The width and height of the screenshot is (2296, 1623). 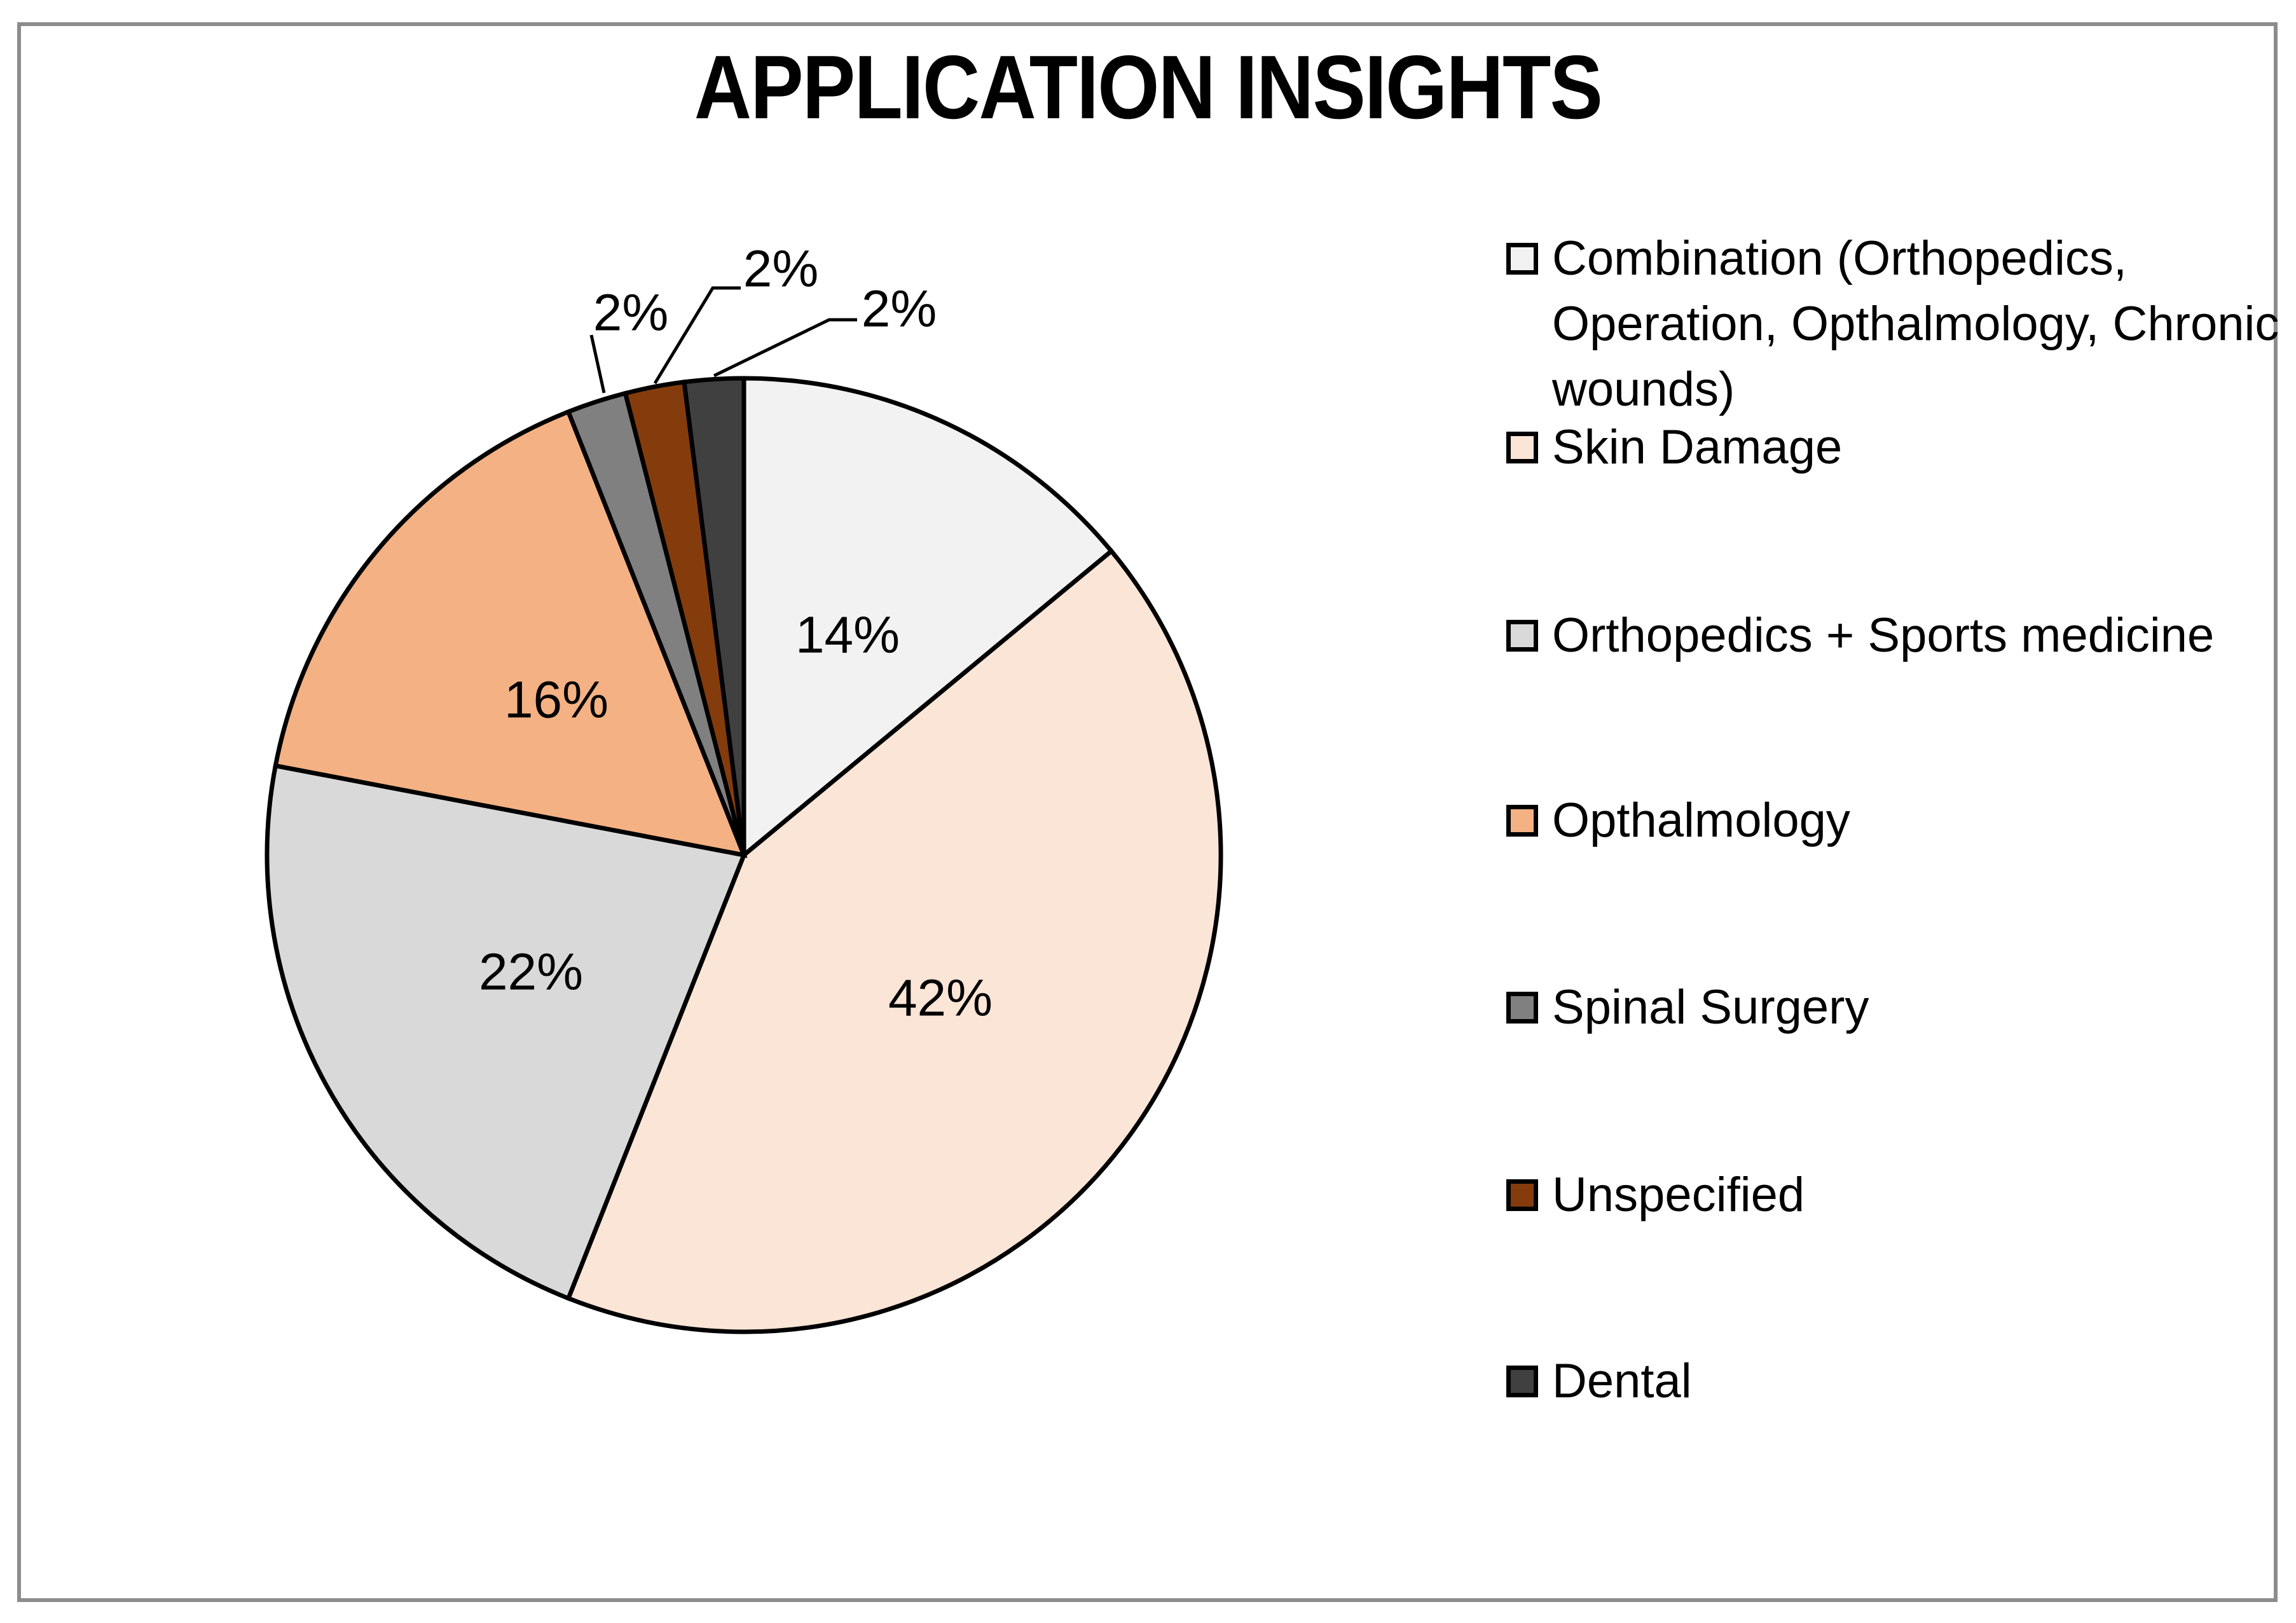 What do you see at coordinates (785, 348) in the screenshot?
I see `leader-line-dental` at bounding box center [785, 348].